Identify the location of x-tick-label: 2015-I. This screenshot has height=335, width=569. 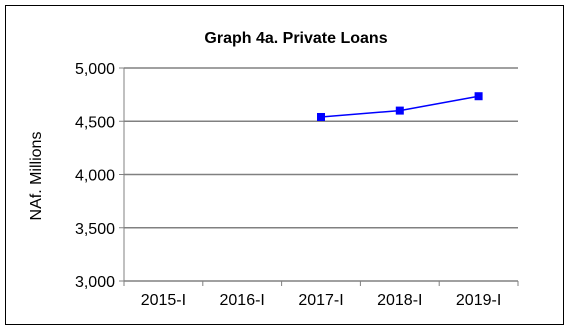
(163, 300).